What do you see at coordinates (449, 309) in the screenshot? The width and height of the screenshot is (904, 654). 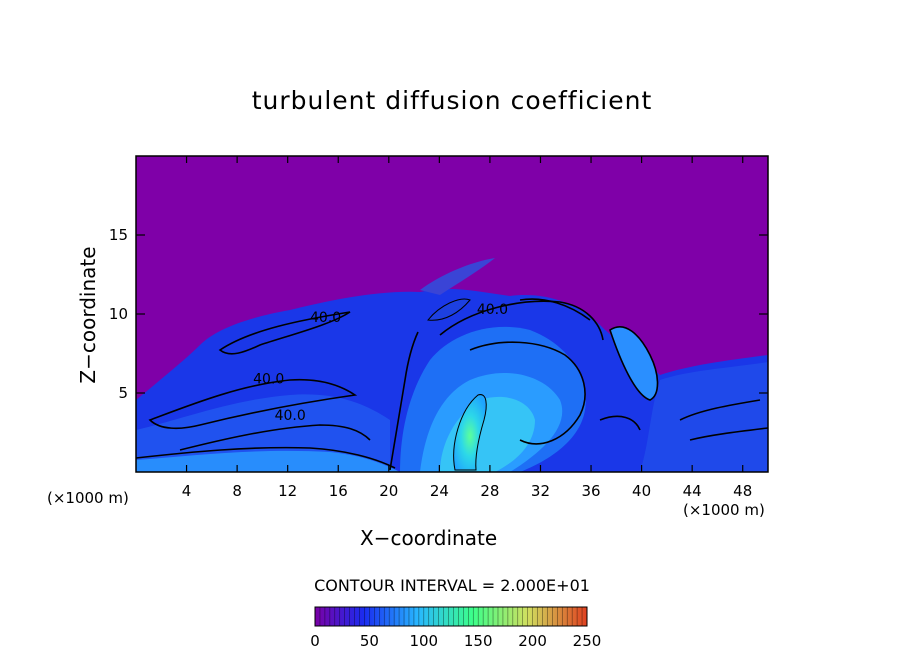 I see `wisp-cell` at bounding box center [449, 309].